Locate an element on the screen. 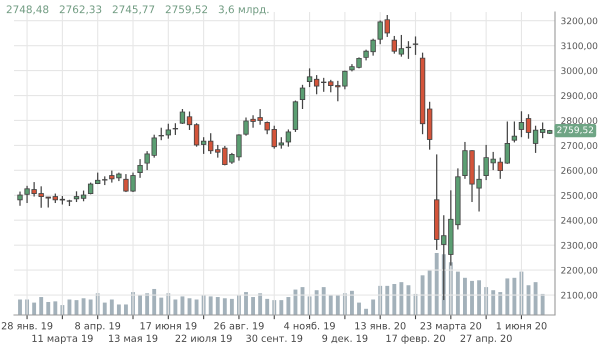 The height and width of the screenshot is (347, 600). x-tick-label: 26 авг. 19 is located at coordinates (239, 326).